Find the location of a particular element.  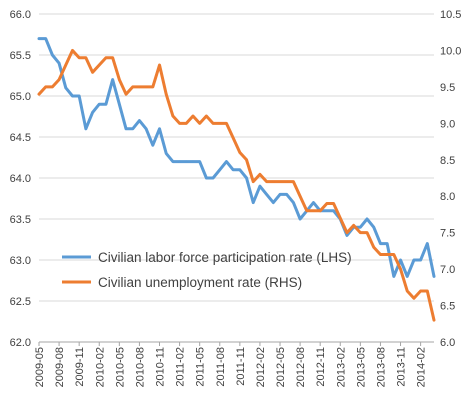

x-tick-label: 2009-08 is located at coordinates (60, 367).